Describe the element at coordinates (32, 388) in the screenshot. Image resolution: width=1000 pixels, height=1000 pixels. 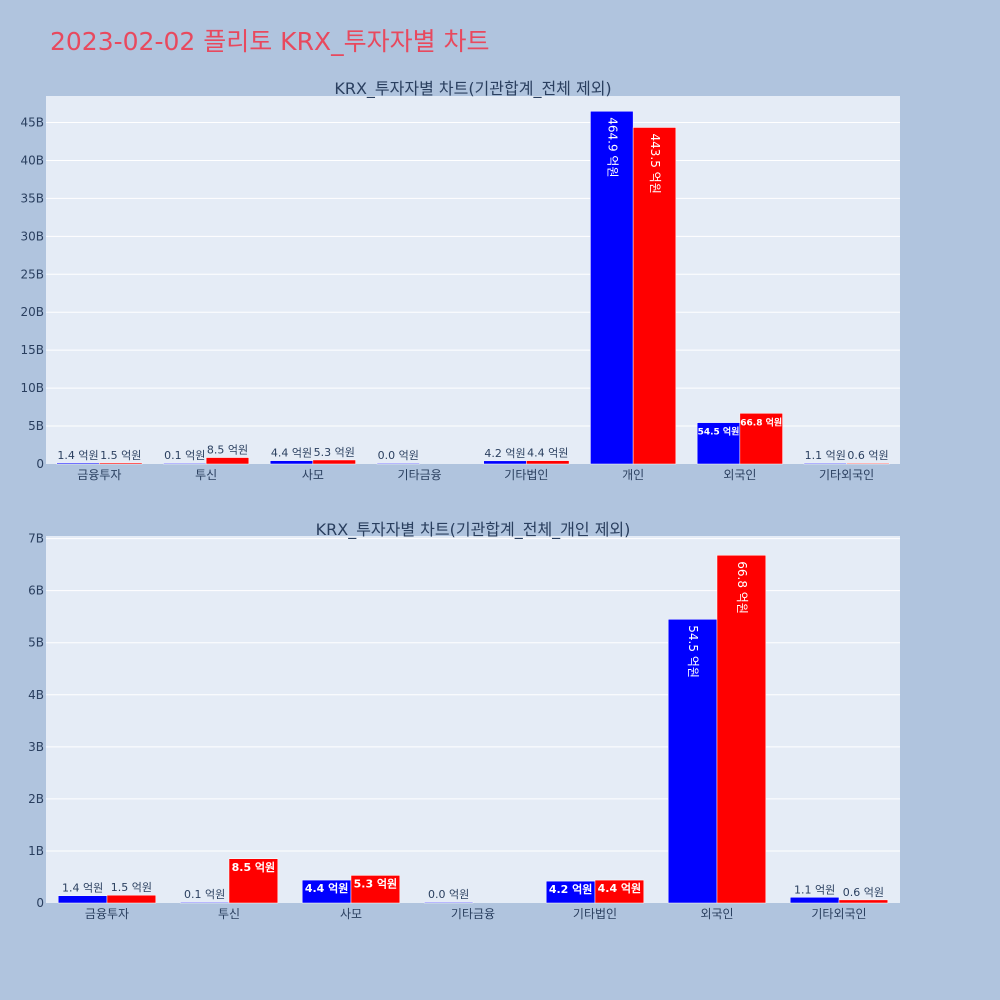
I see `y-tick-label: 10B` at that location.